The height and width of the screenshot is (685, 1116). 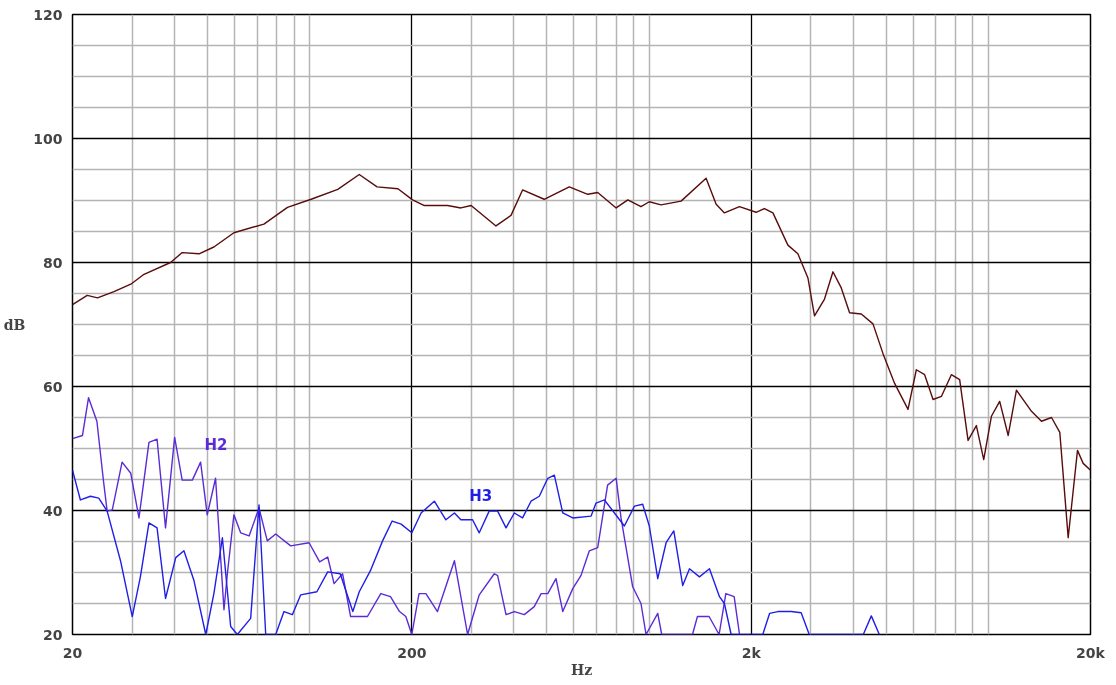 What do you see at coordinates (72, 652) in the screenshot?
I see `x-tick-label: 20` at bounding box center [72, 652].